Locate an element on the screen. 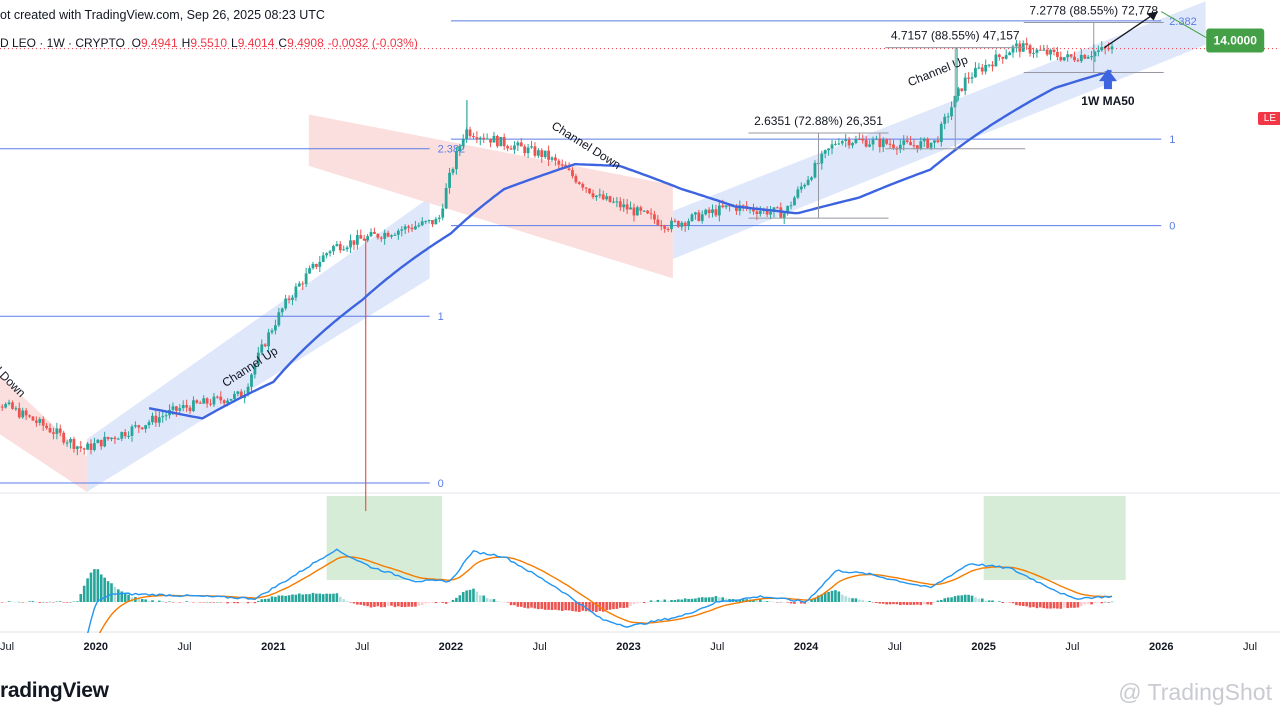  rally-label: 2.6351 (72.88%) 26,351 is located at coordinates (818, 121).